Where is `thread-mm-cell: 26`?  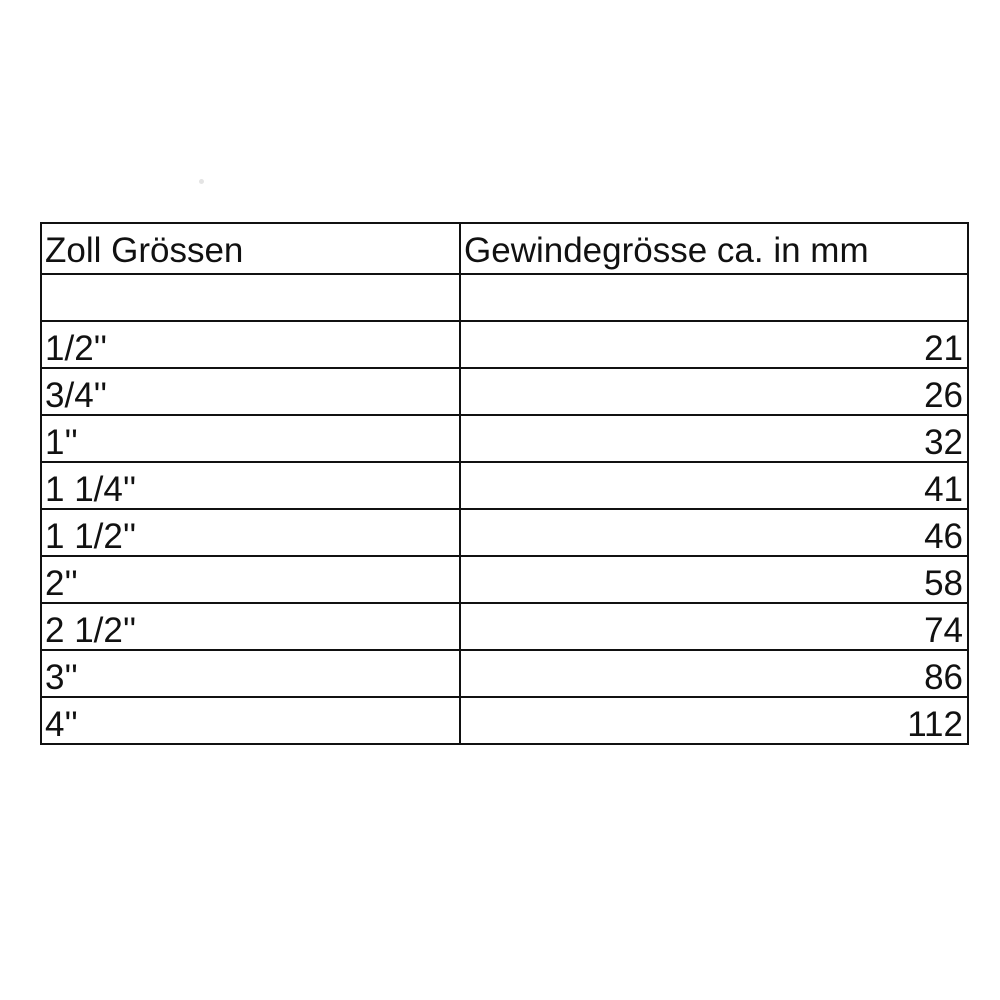 thread-mm-cell: 26 is located at coordinates (714, 391).